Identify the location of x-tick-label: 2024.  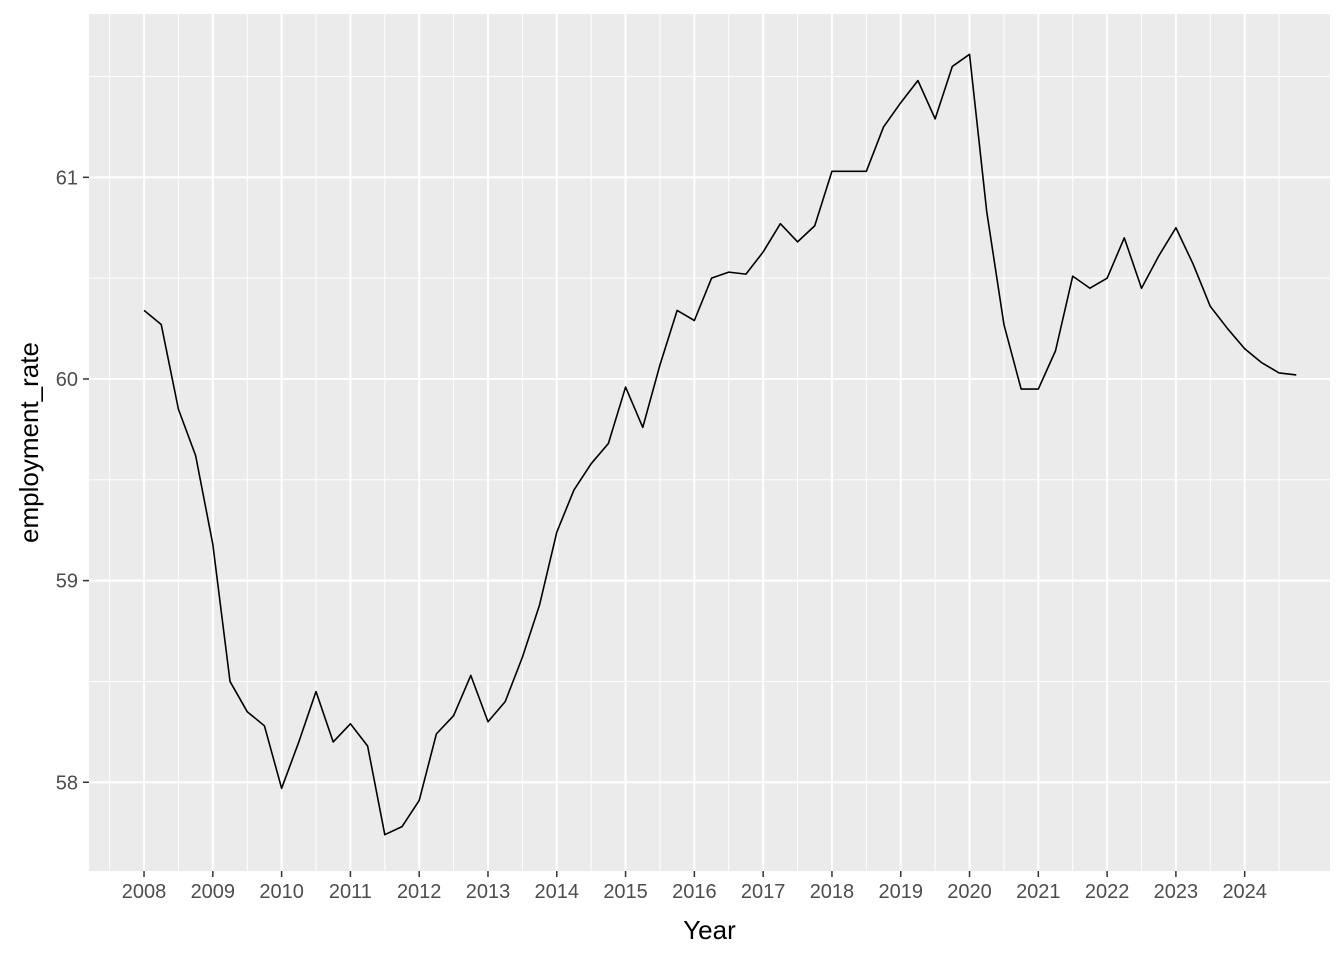
(1244, 892).